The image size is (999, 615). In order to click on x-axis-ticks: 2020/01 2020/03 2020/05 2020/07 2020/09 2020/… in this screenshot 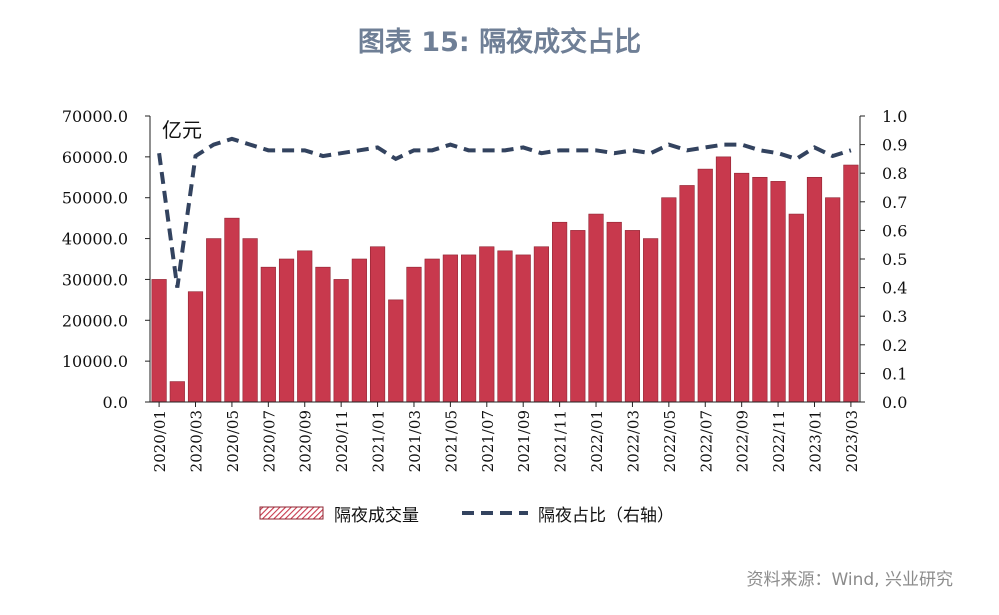, I will do `click(506, 437)`.